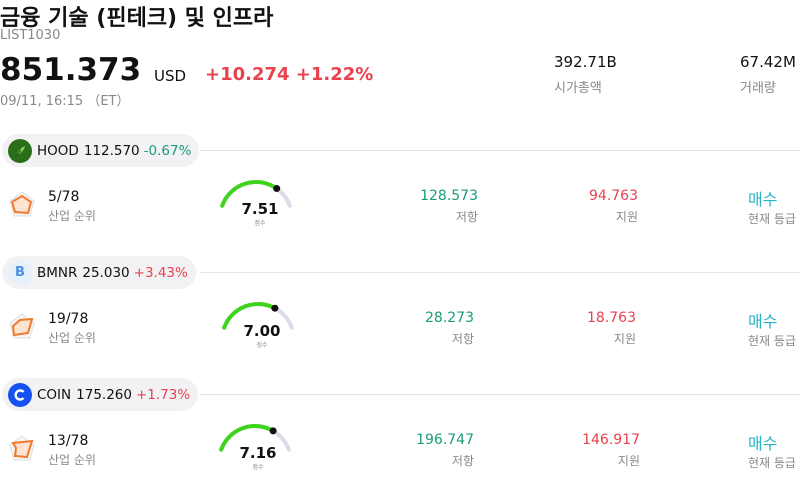 This screenshot has height=488, width=800. I want to click on page-title: 금융 기술 (핀테크) 및 인프라, so click(137, 18).